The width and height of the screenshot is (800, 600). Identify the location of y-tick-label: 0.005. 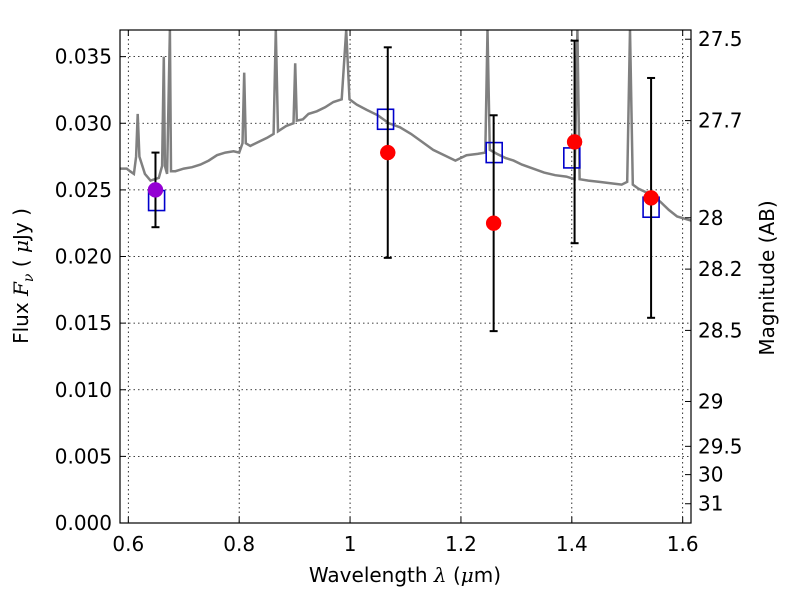
(83, 456).